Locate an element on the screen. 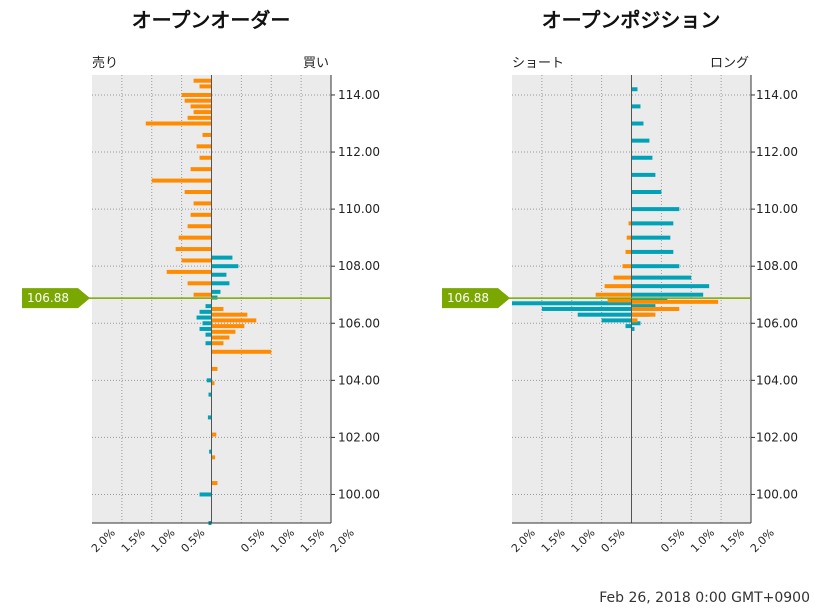  right-side-label: ロング is located at coordinates (729, 63).